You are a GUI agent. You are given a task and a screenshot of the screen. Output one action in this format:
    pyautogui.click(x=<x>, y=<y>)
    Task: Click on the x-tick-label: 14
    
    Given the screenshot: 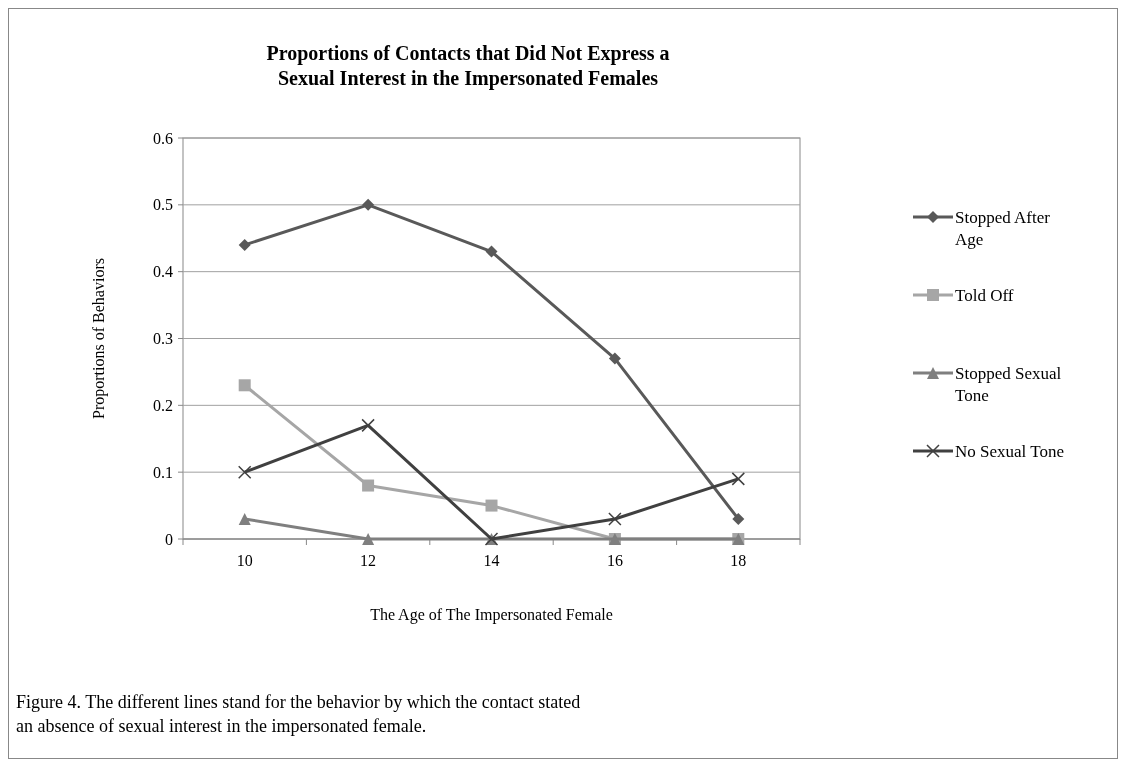 What is the action you would take?
    pyautogui.click(x=491, y=560)
    